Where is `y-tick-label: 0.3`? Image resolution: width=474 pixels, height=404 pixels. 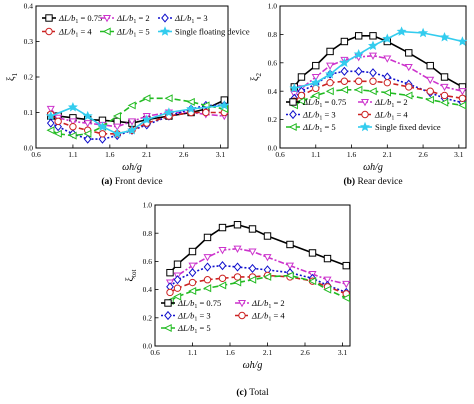
y-tick-label: 0.3 is located at coordinates (29, 41).